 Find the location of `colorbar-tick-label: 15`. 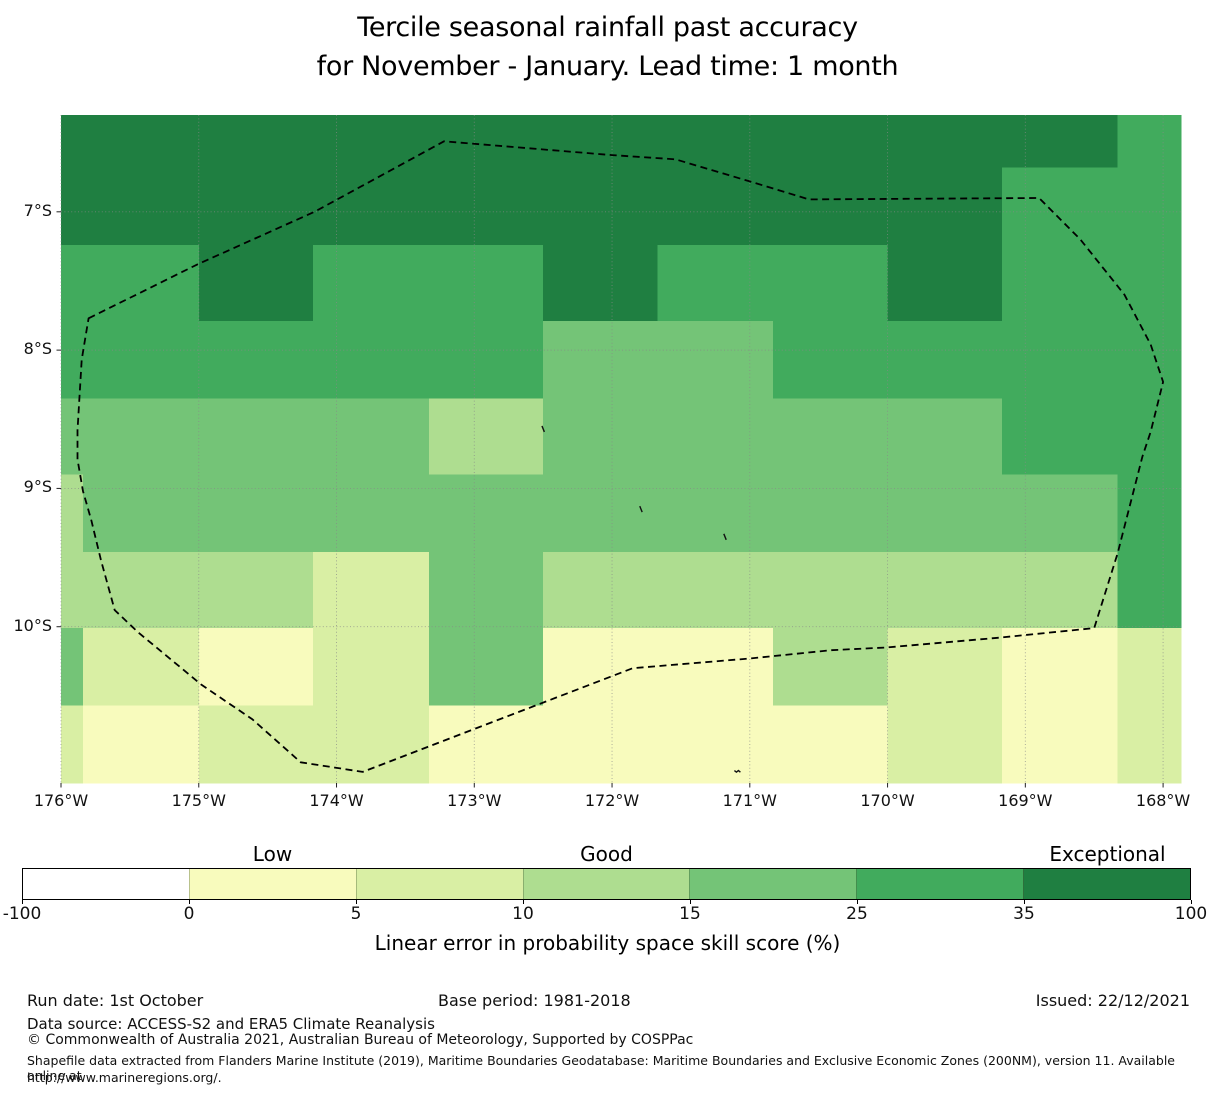

colorbar-tick-label: 15 is located at coordinates (690, 914).